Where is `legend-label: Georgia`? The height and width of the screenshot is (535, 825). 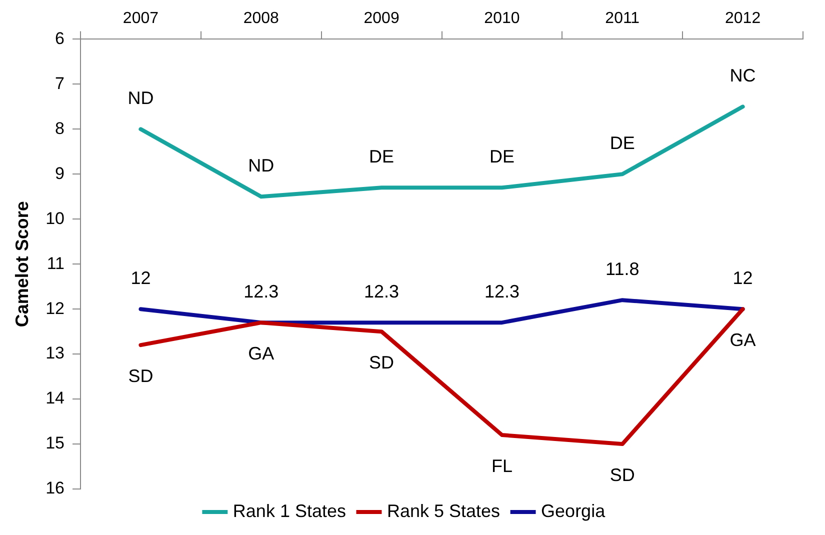
legend-label: Georgia is located at coordinates (573, 510).